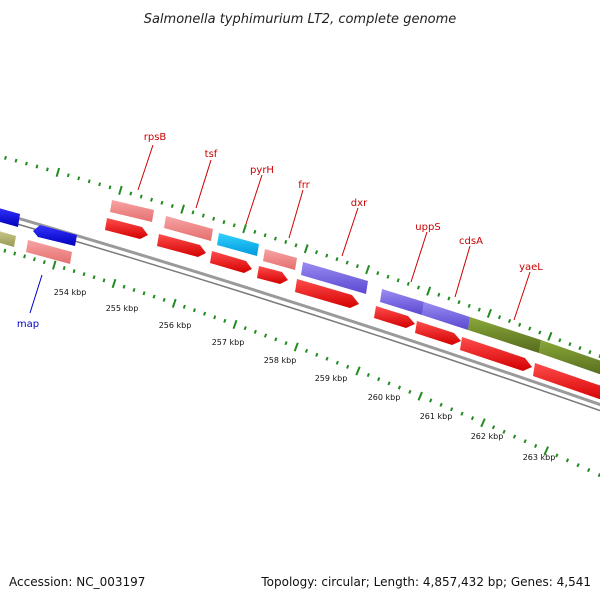 The width and height of the screenshot is (600, 600). What do you see at coordinates (531, 267) in the screenshot?
I see `gene-label-yaeL: yaeL` at bounding box center [531, 267].